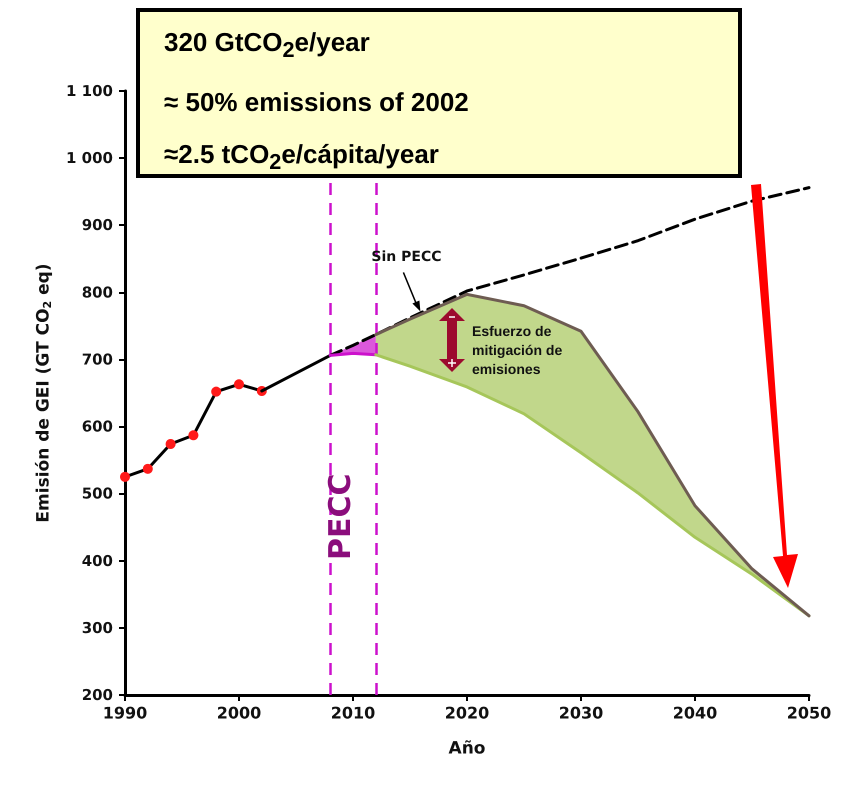 The height and width of the screenshot is (793, 854). What do you see at coordinates (125, 713) in the screenshot?
I see `x-tick-label: 1990` at bounding box center [125, 713].